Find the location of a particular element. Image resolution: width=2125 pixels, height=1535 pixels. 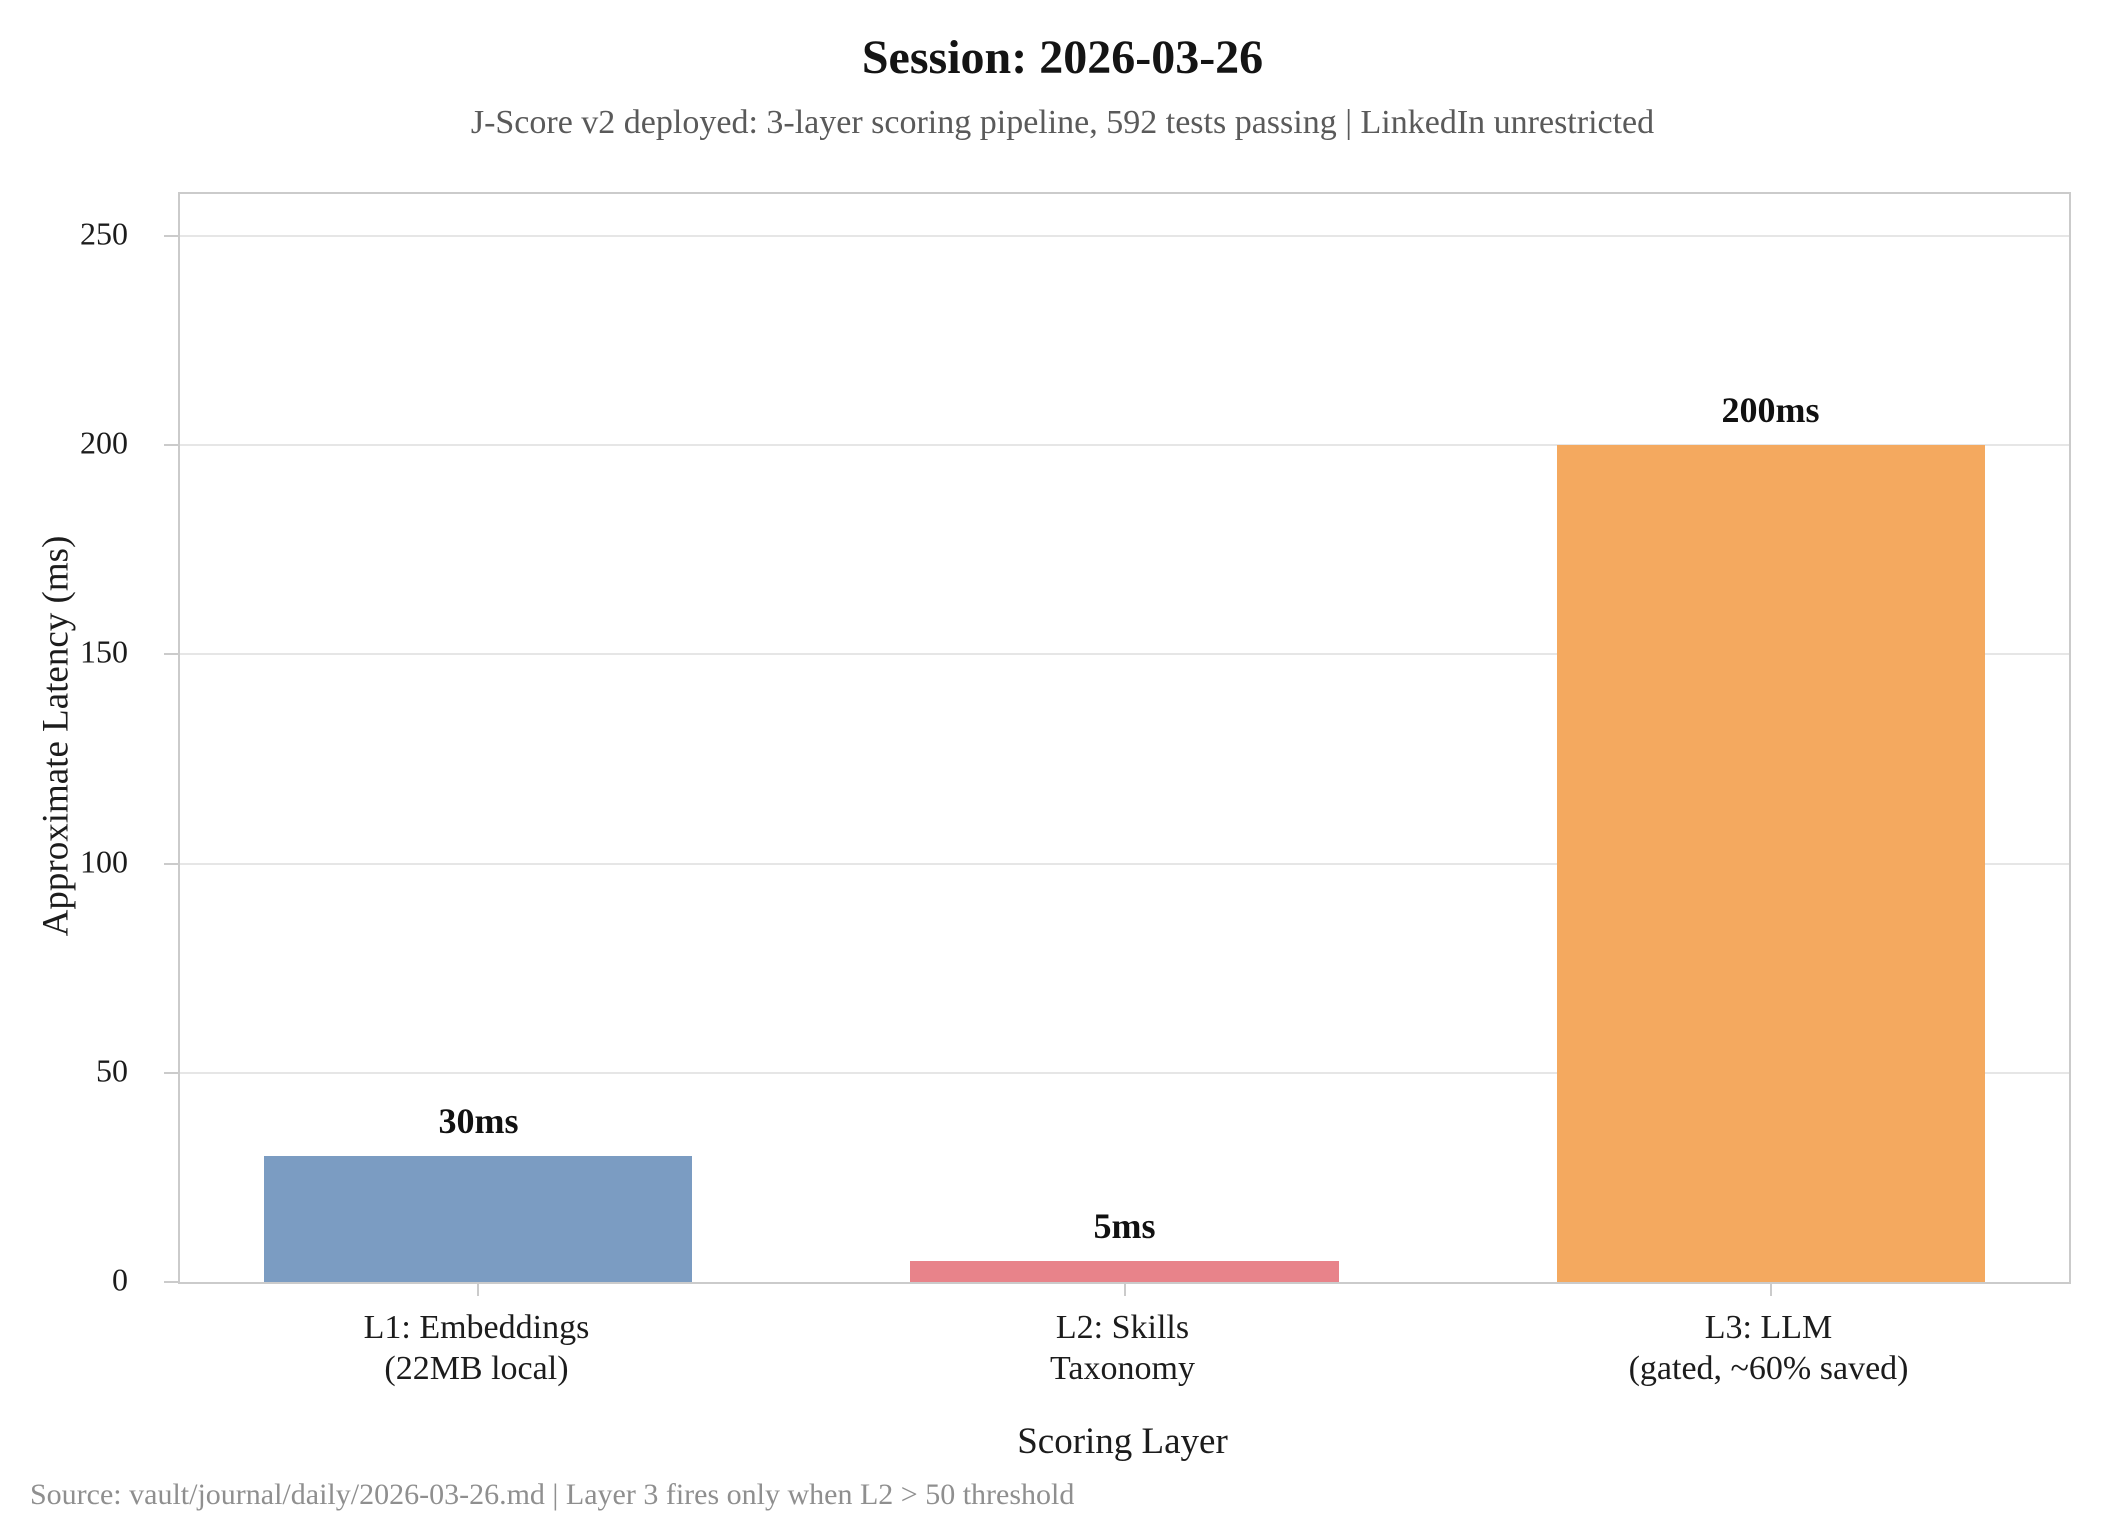

x-axis-label: Scoring Layer is located at coordinates (1122, 1441).